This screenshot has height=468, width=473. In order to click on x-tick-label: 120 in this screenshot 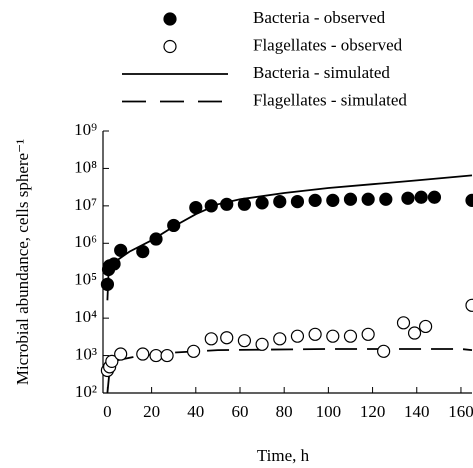, I will do `click(373, 411)`.